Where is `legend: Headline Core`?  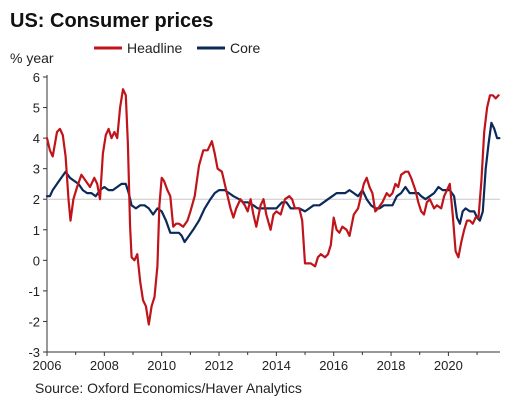
legend: Headline Core is located at coordinates (177, 48).